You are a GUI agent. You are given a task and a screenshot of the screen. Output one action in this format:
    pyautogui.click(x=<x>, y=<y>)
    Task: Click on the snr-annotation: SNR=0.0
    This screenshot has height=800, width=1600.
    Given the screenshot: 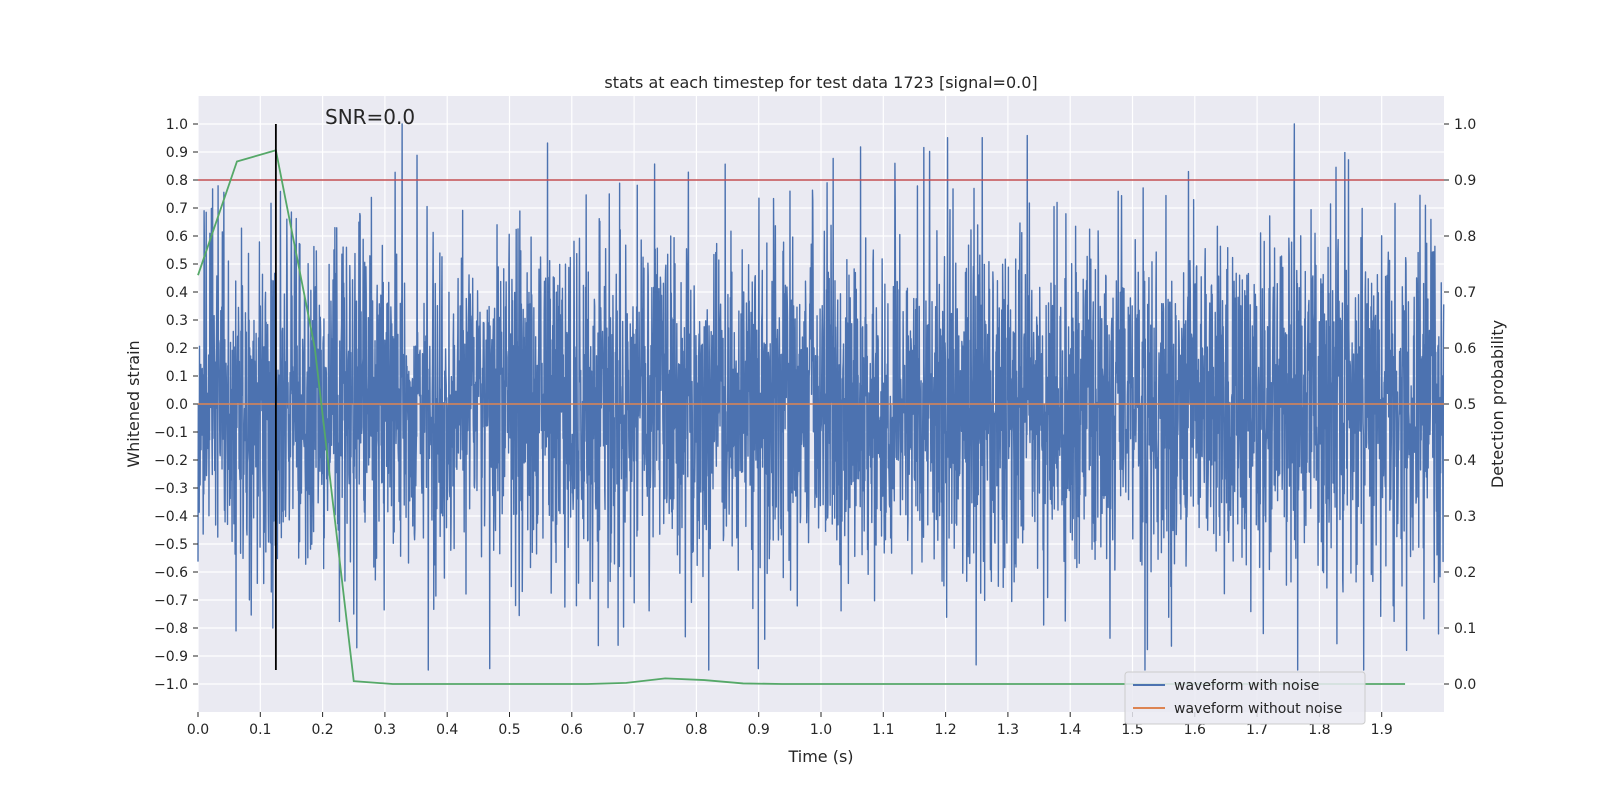 What is the action you would take?
    pyautogui.click(x=370, y=117)
    